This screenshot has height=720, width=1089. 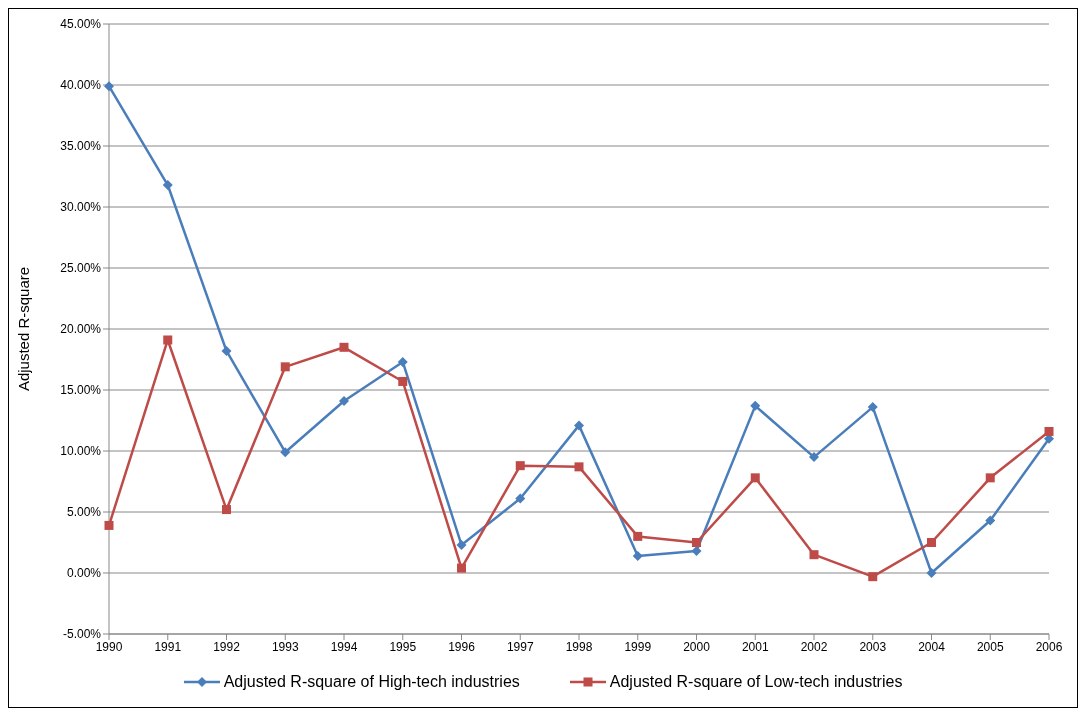 I want to click on x-tick-label: 1996, so click(x=462, y=646).